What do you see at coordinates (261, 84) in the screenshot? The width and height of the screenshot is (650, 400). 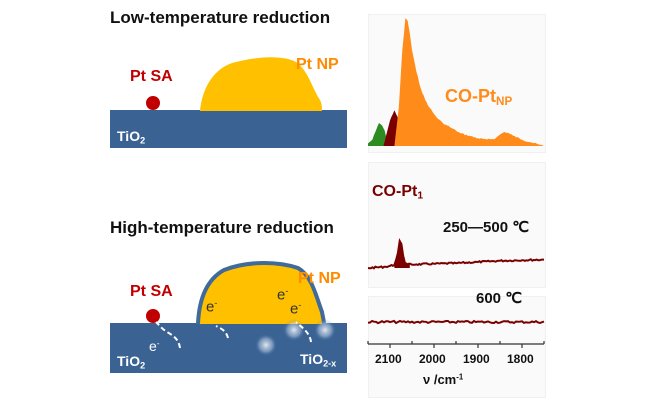 I see `pt-nanoparticle-top` at bounding box center [261, 84].